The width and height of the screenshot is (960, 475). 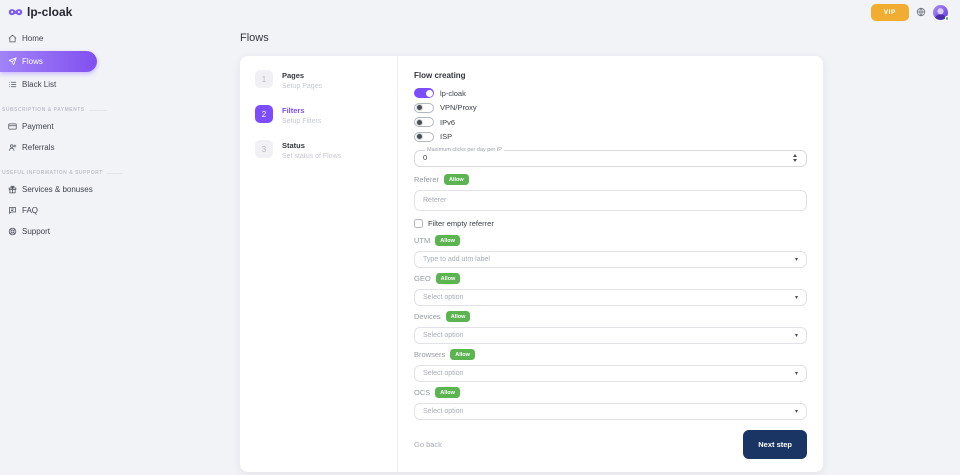 What do you see at coordinates (36, 231) in the screenshot?
I see `sidebar-item-label: Support` at bounding box center [36, 231].